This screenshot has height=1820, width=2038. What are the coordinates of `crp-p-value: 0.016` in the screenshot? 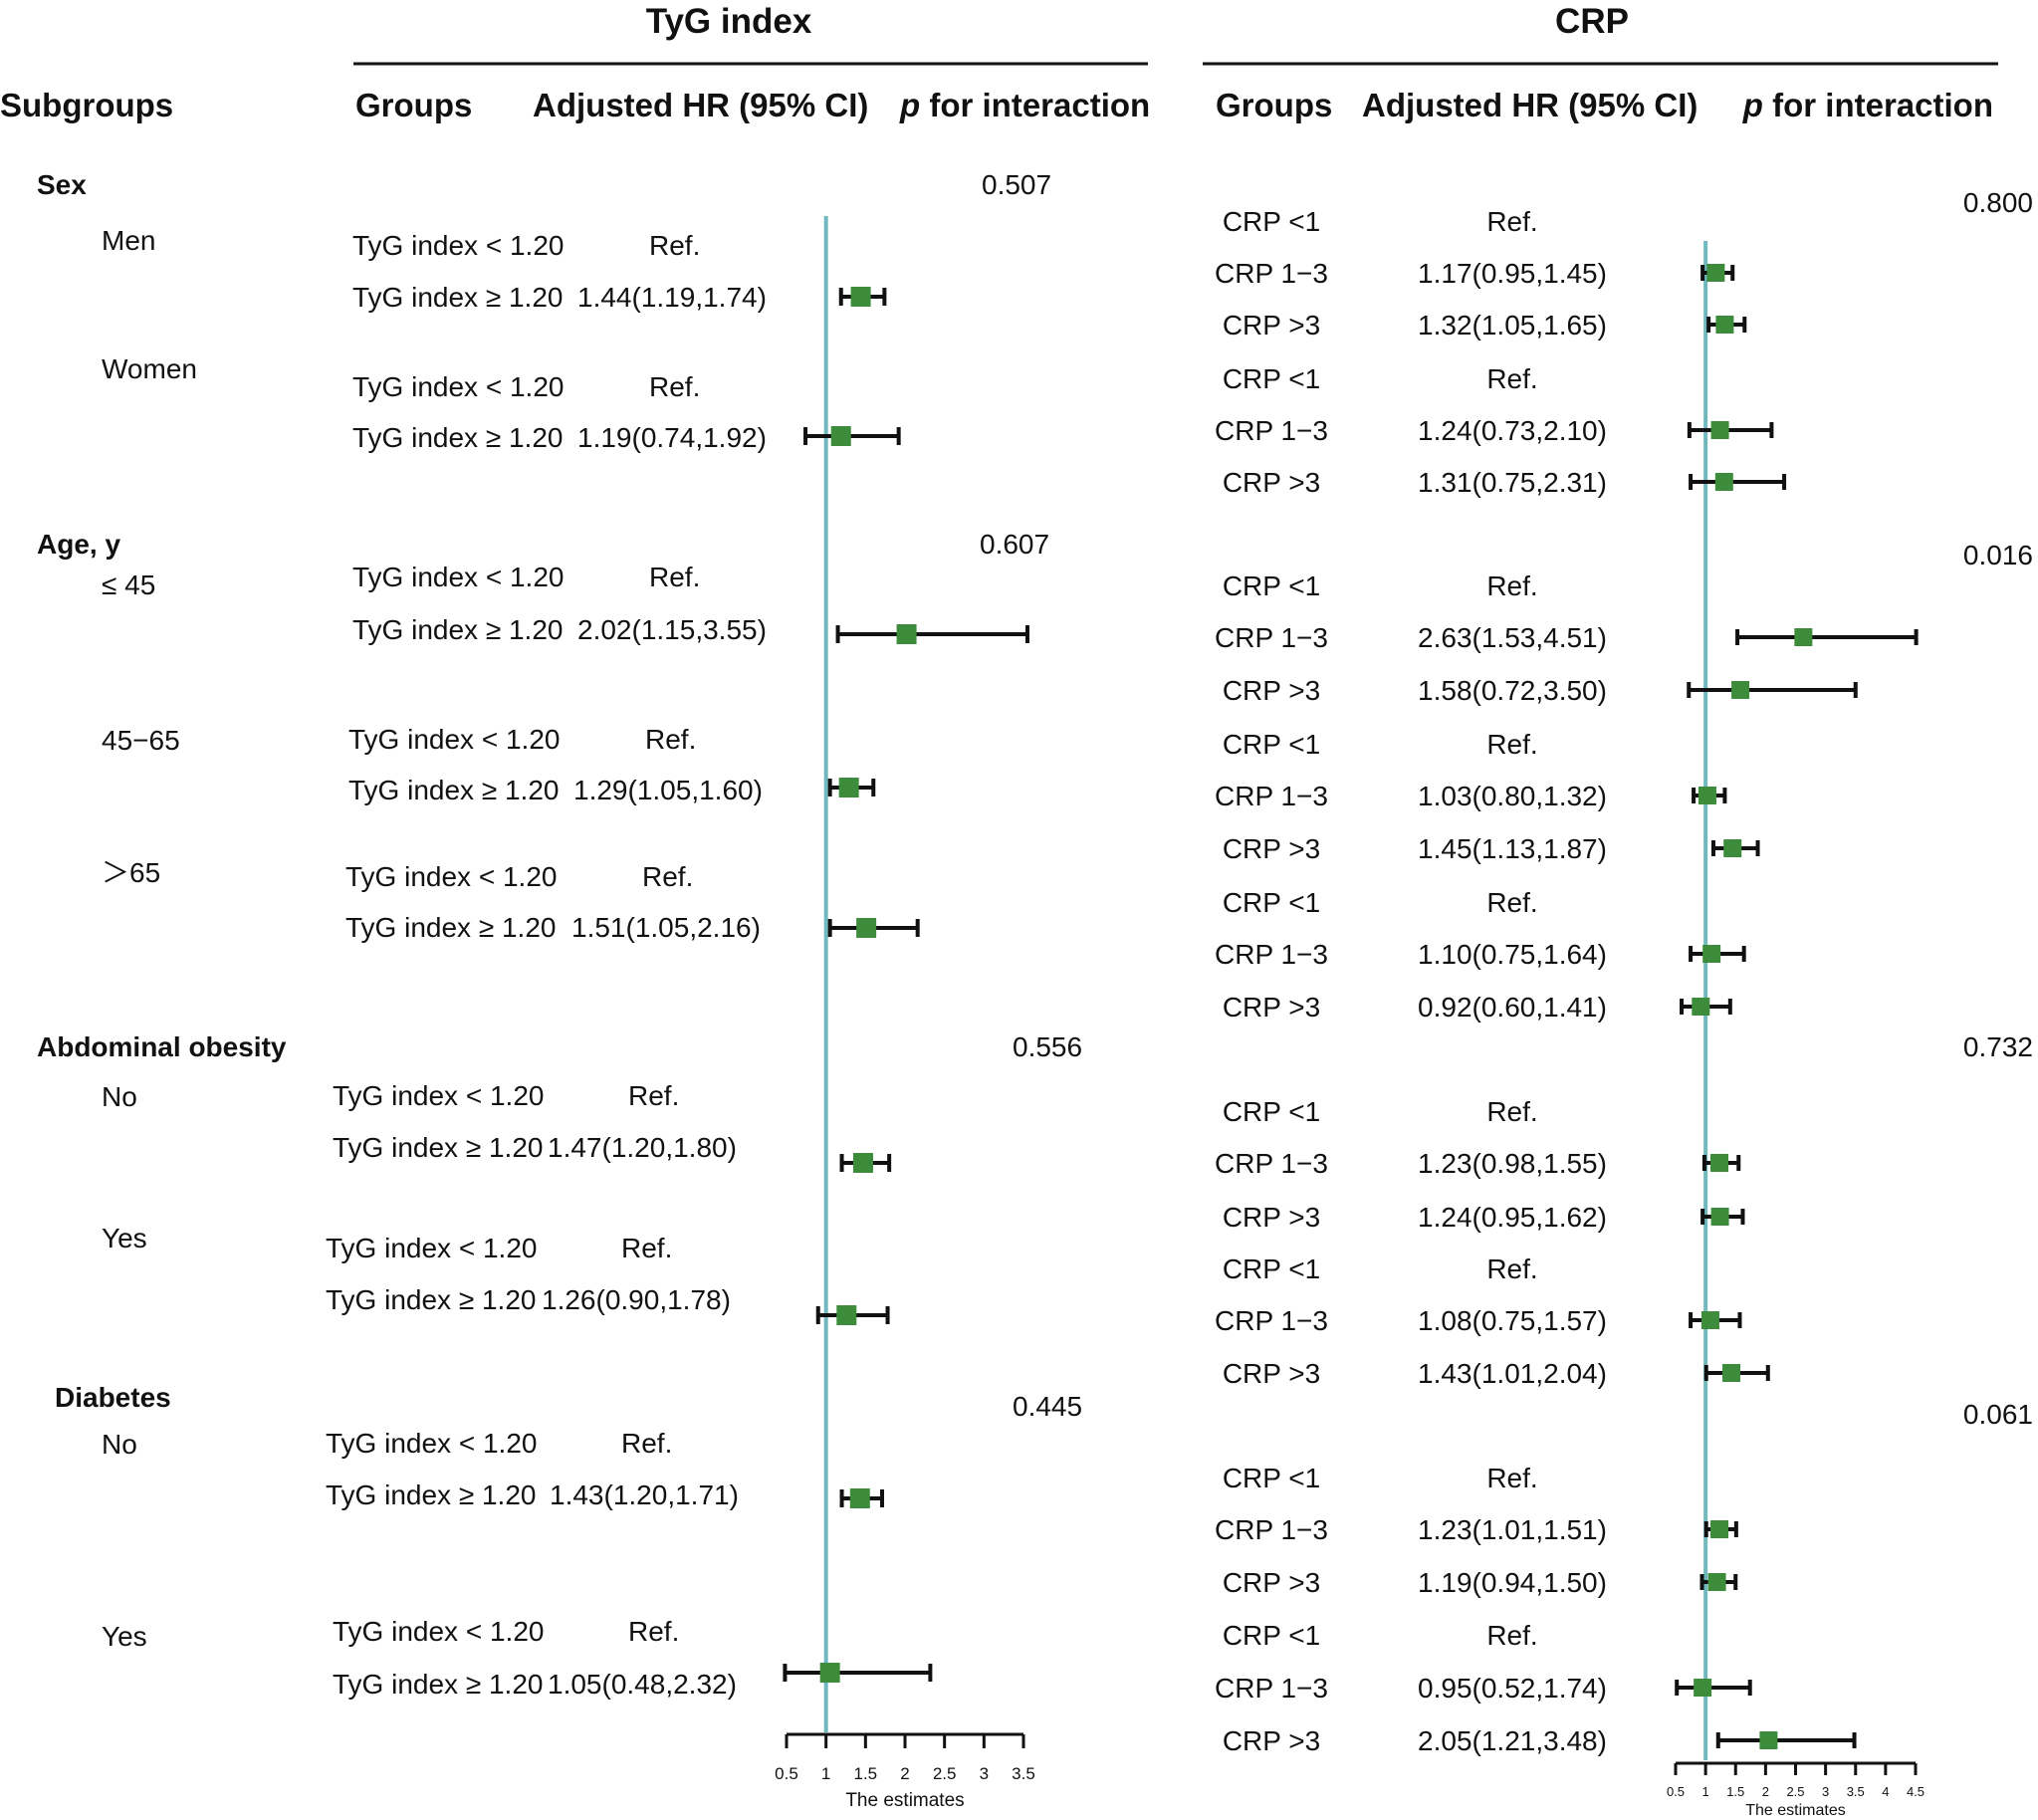 It's located at (1998, 555).